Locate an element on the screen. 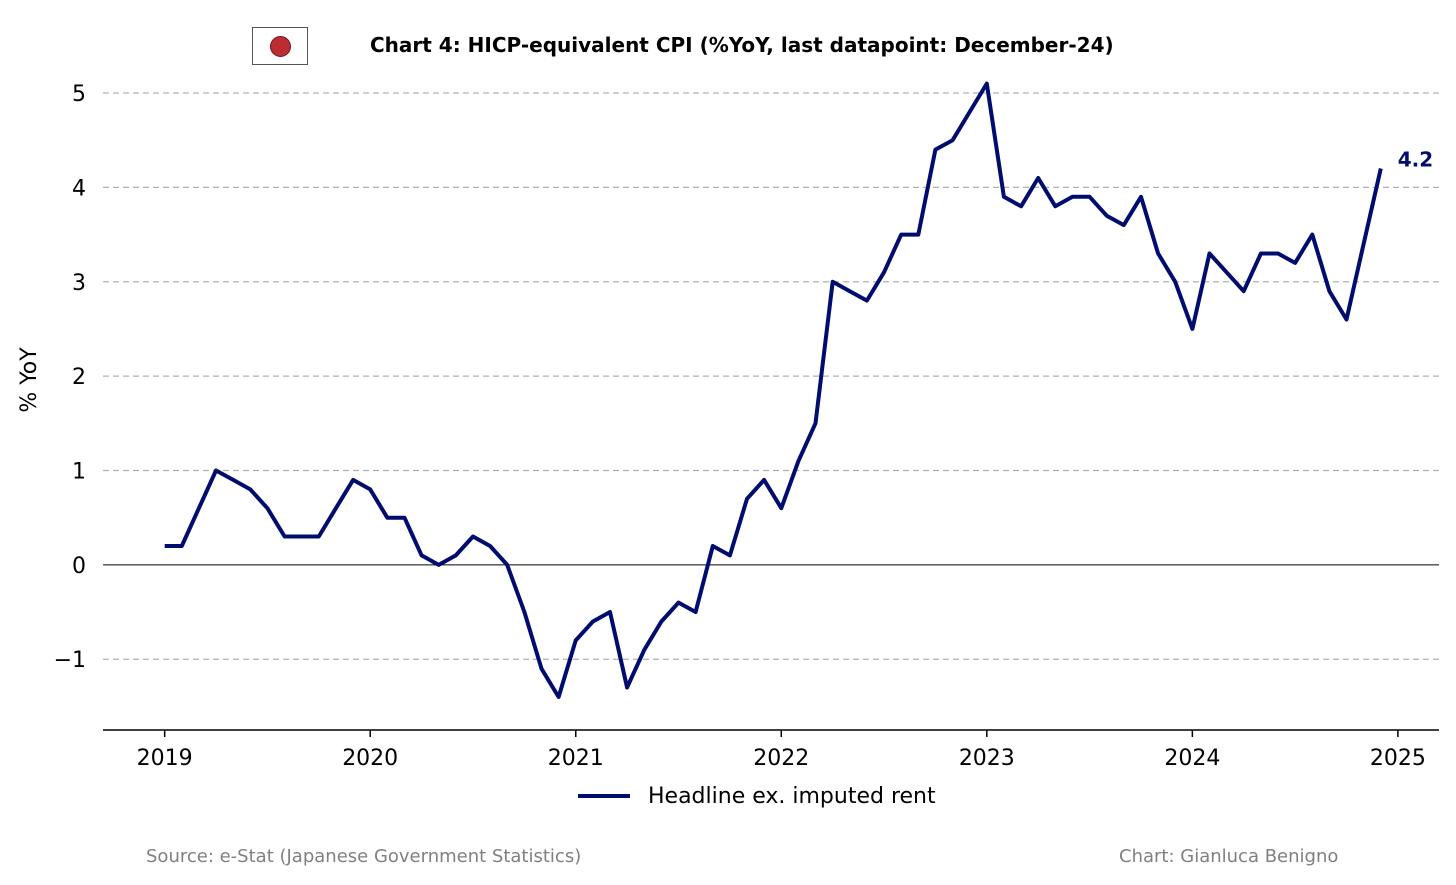 This screenshot has width=1456, height=885. x-tick-label: 2021 is located at coordinates (576, 758).